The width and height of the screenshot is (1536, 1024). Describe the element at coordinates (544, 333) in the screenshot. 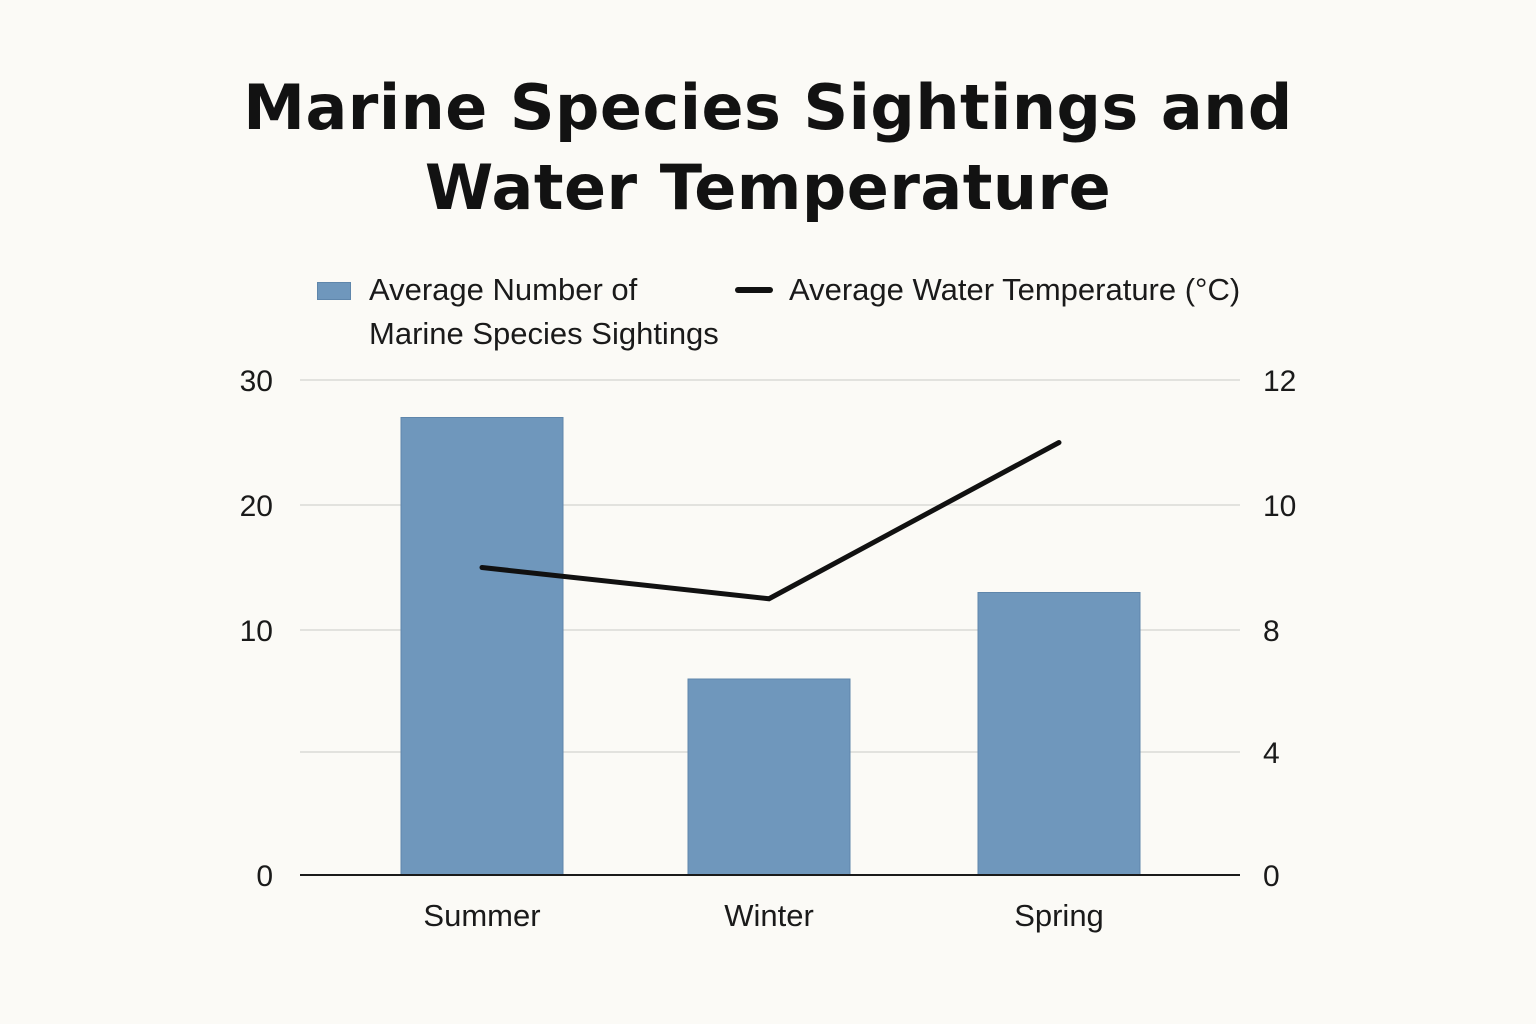

I see `legend-label-sightings-line-2: Marine Species Sightings` at that location.